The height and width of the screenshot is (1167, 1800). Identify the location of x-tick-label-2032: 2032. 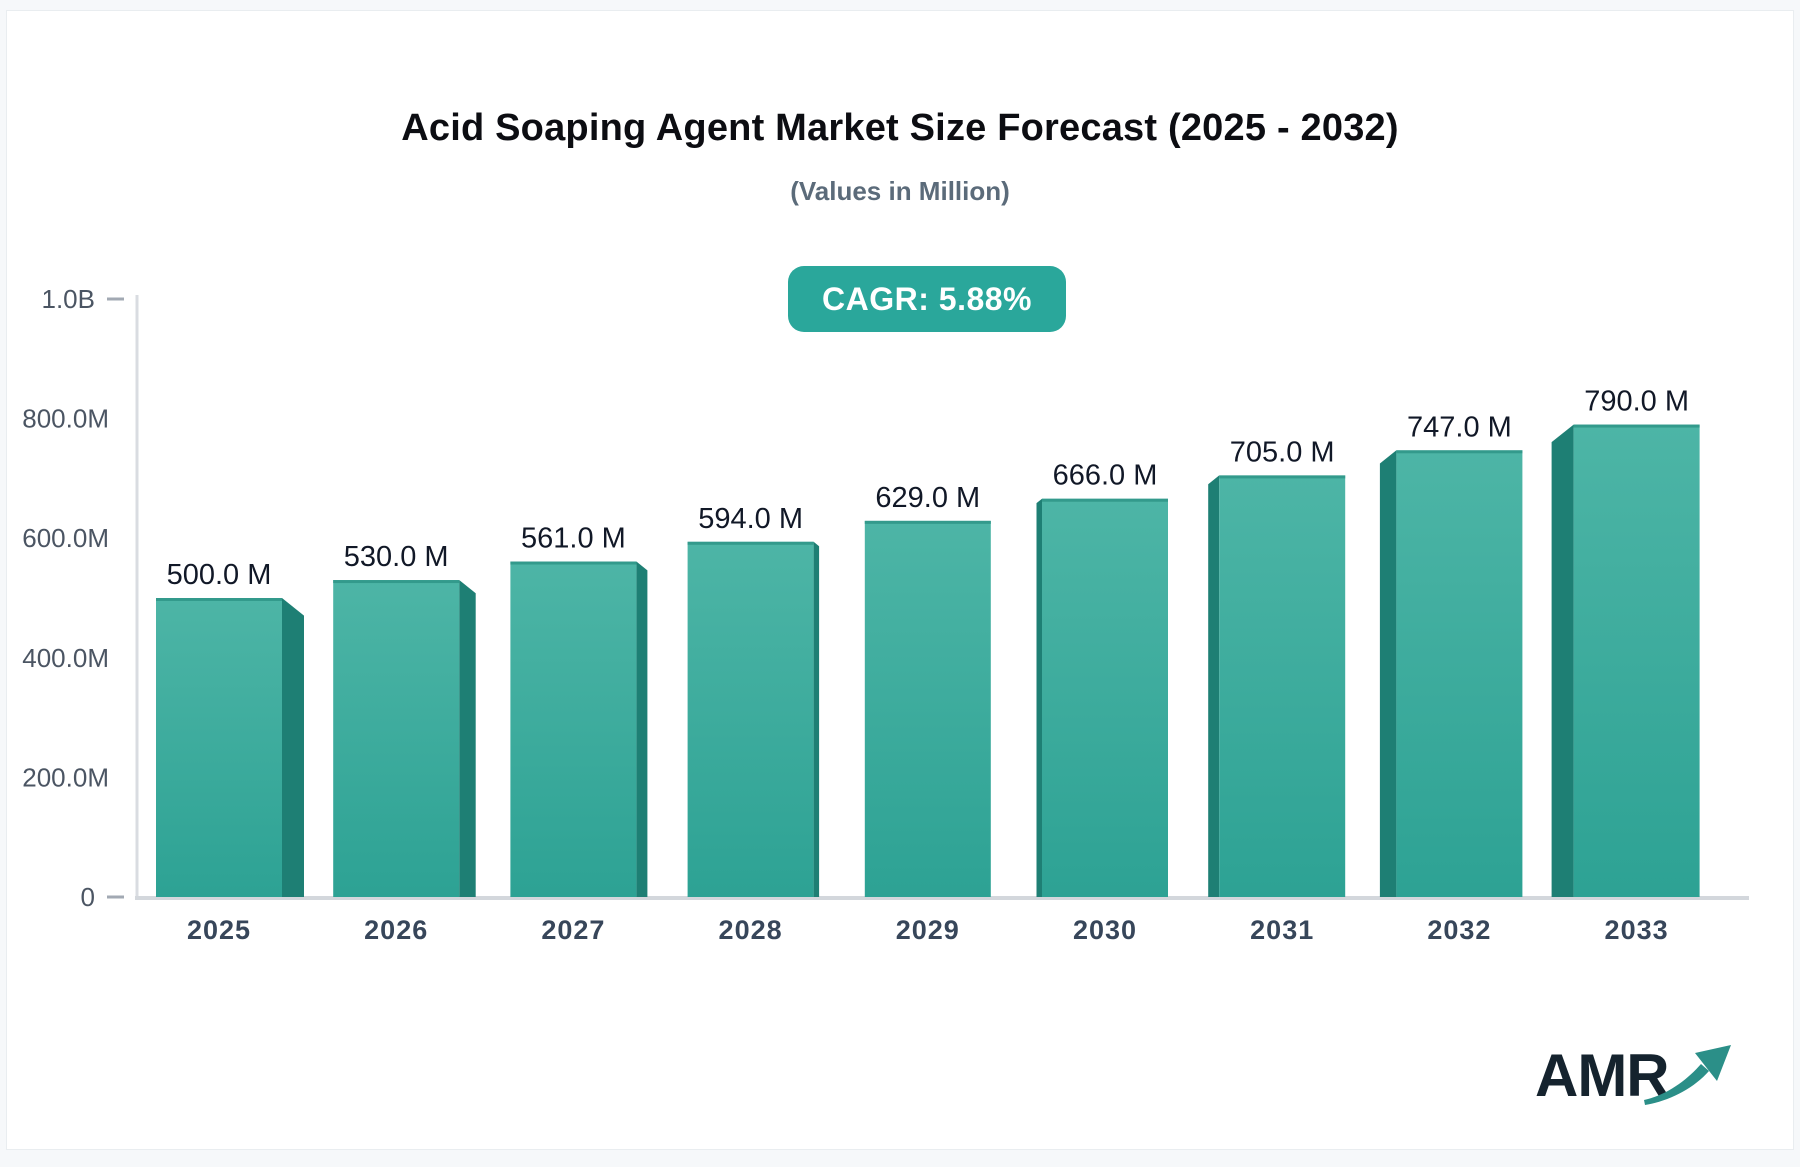
(1459, 930).